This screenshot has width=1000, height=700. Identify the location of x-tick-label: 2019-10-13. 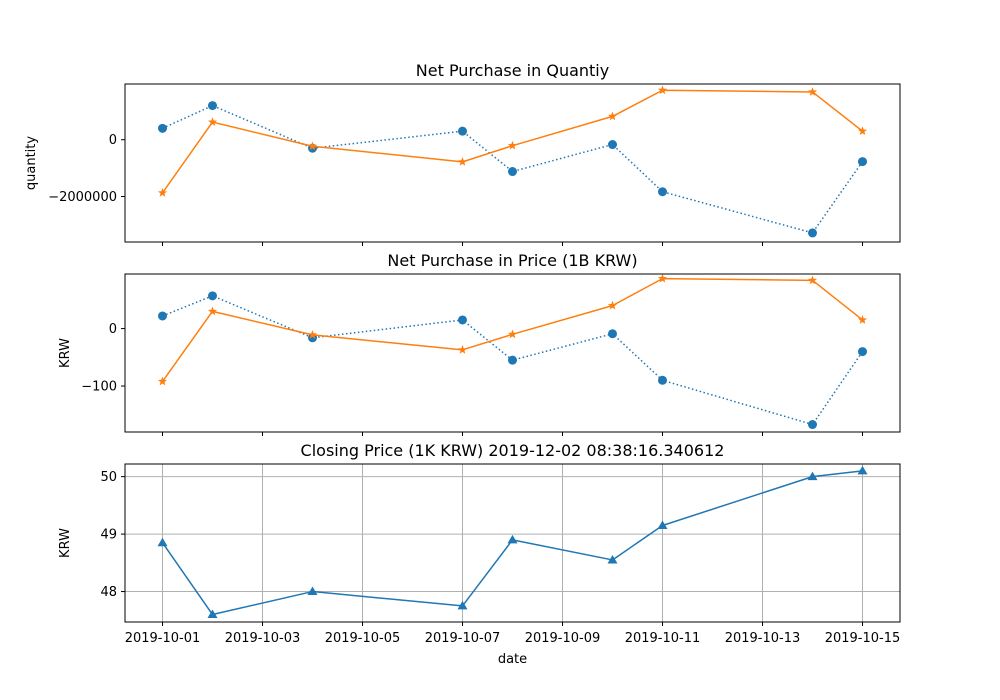
(763, 638).